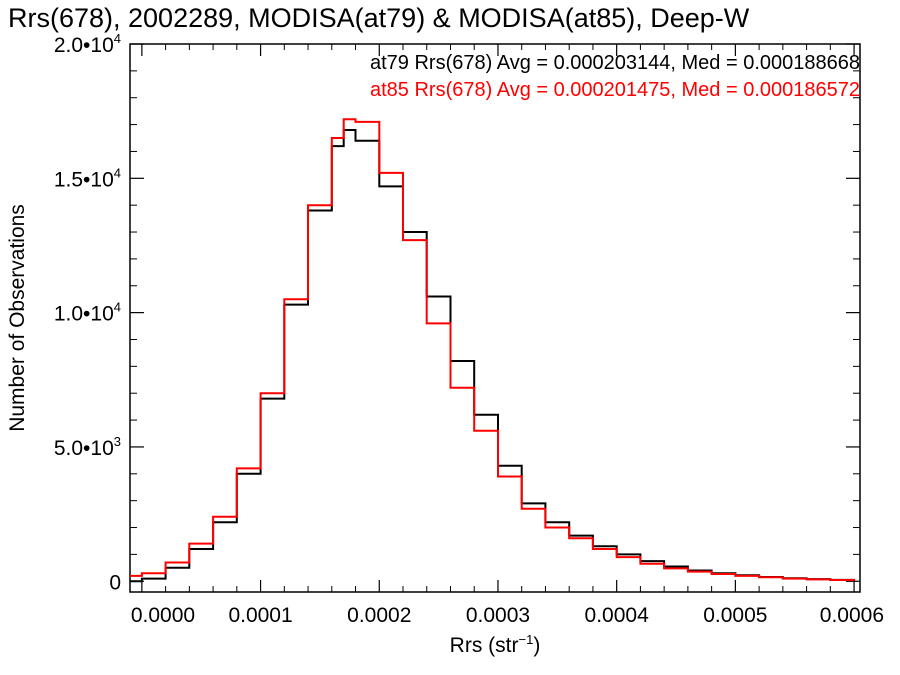  I want to click on y-tick-mantissa: 2.0•10, so click(84, 45).